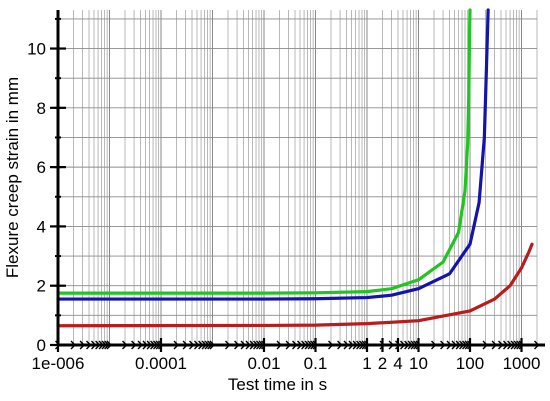 The height and width of the screenshot is (401, 550). I want to click on y-tick-label: 6, so click(41, 167).